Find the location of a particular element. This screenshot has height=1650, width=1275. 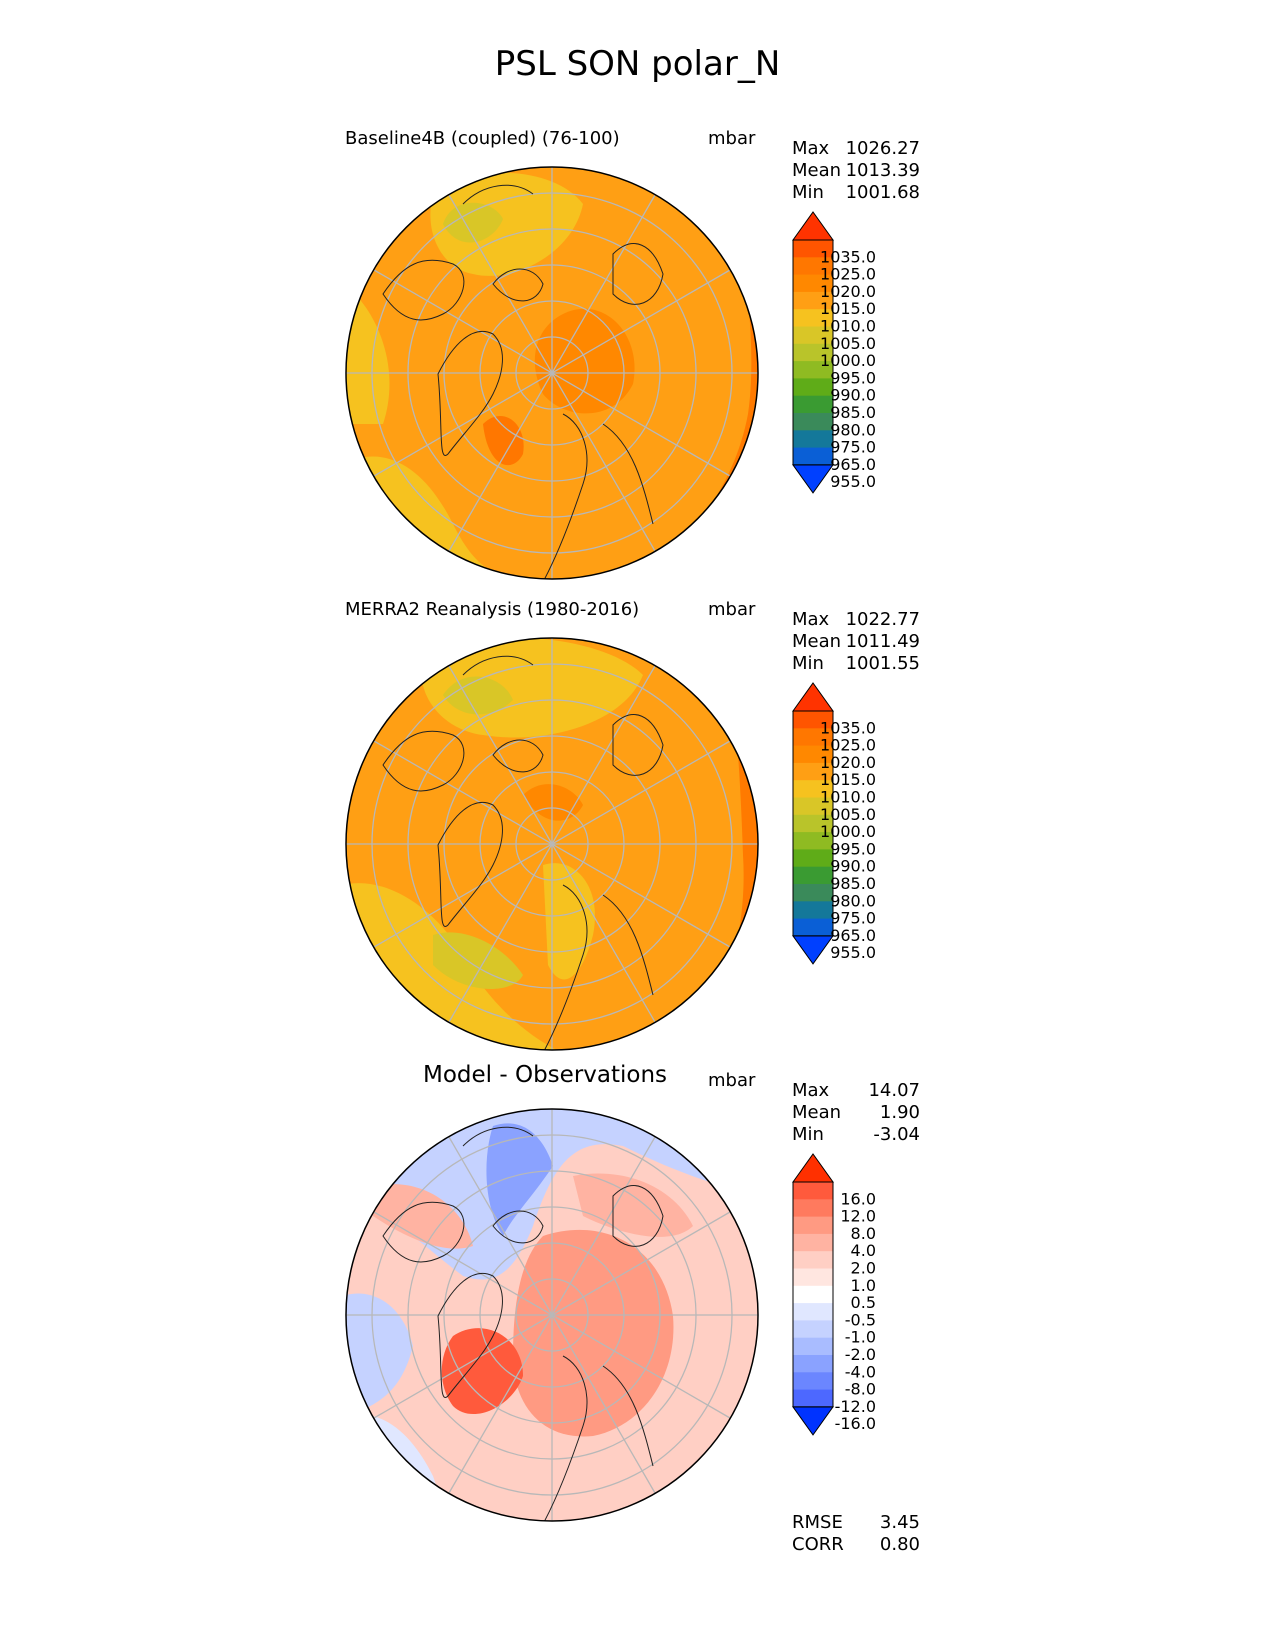

polar-map-model is located at coordinates (552, 373).